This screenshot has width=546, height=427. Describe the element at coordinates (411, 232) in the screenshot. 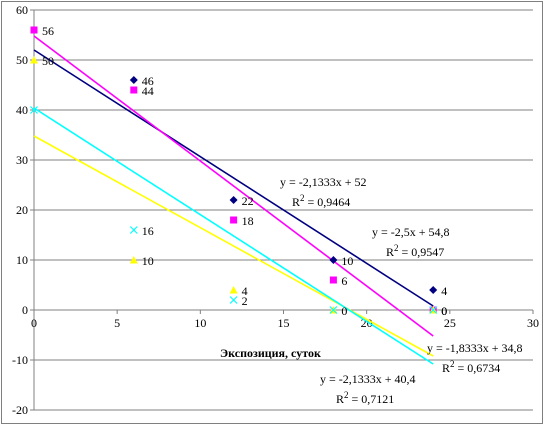

I see `trendline-equation: y = -2,5x + 54,8` at that location.